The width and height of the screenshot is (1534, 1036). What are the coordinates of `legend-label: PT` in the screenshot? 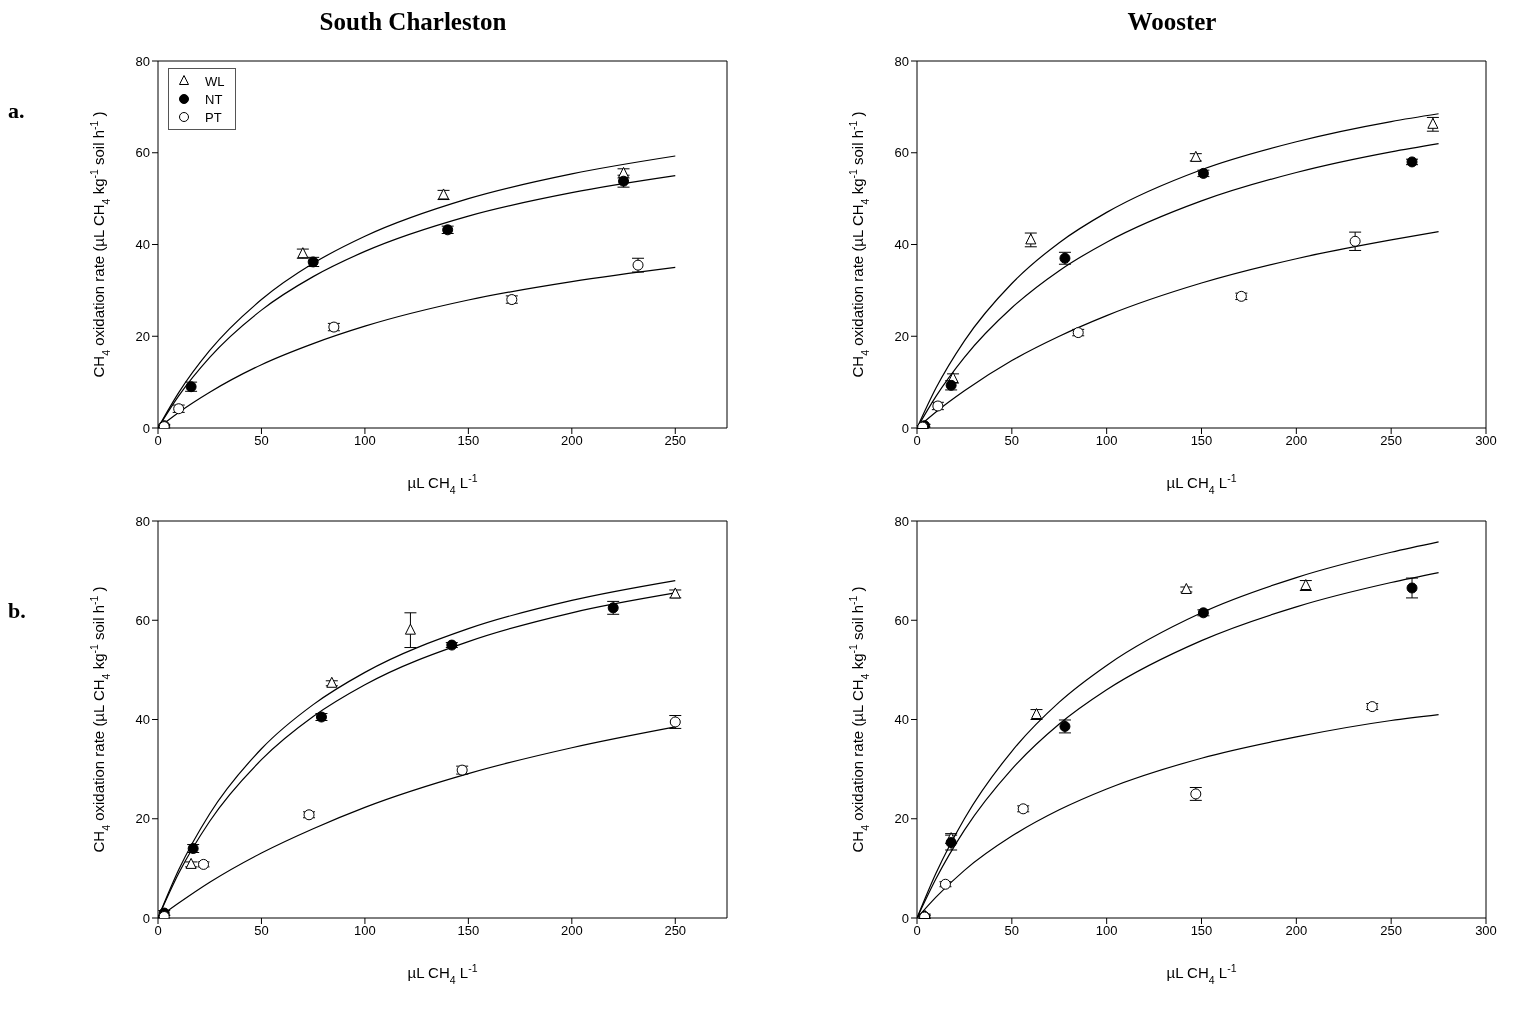 It's located at (213, 117).